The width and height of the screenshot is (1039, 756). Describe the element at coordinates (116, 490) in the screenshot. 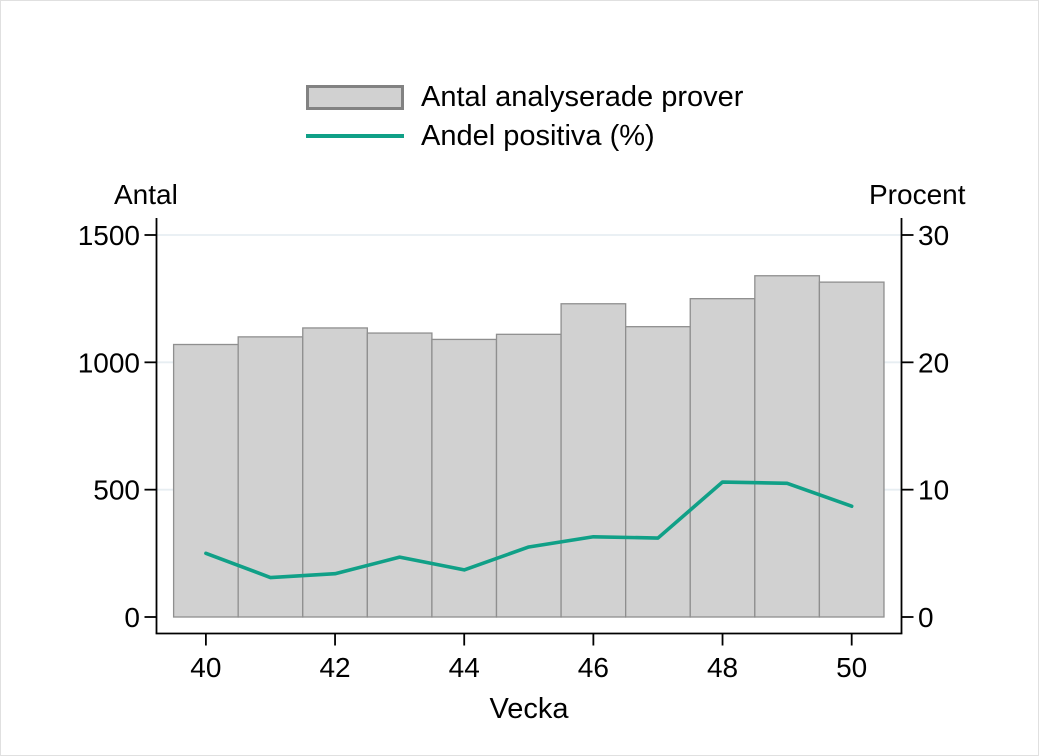

I see `left-tick-label-500: 500` at that location.